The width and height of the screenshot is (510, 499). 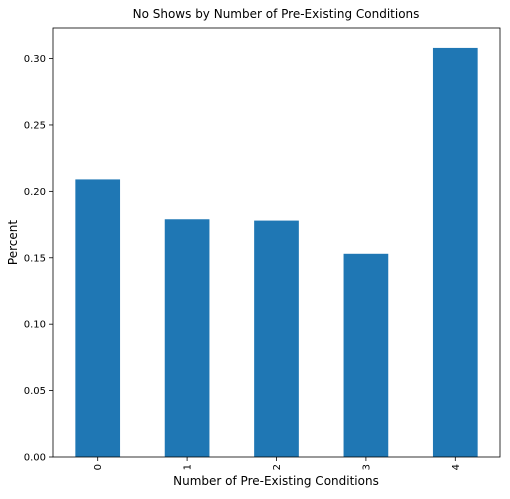 What do you see at coordinates (35, 391) in the screenshot?
I see `y-tick-label: 0.05` at bounding box center [35, 391].